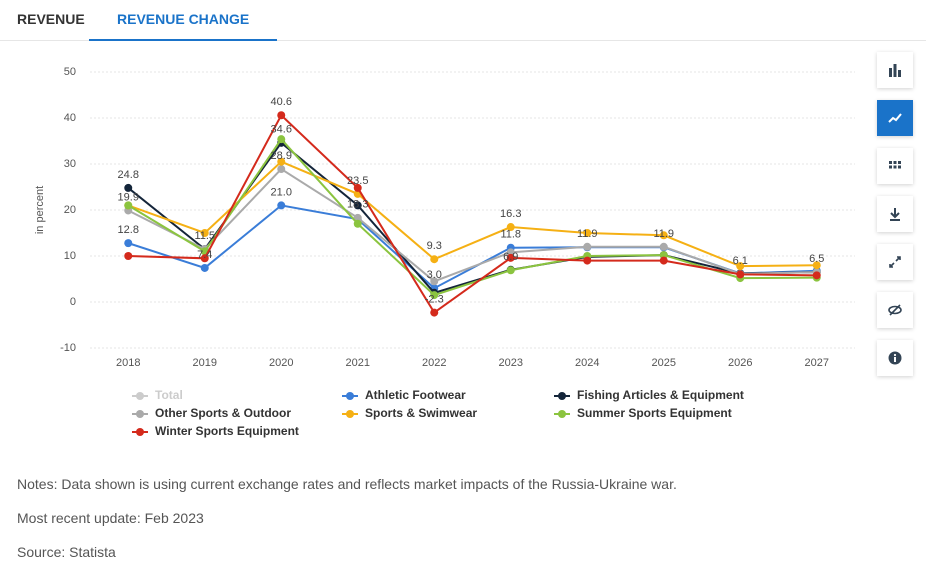 Image resolution: width=926 pixels, height=582 pixels. I want to click on x-tick-label: 2025, so click(664, 363).